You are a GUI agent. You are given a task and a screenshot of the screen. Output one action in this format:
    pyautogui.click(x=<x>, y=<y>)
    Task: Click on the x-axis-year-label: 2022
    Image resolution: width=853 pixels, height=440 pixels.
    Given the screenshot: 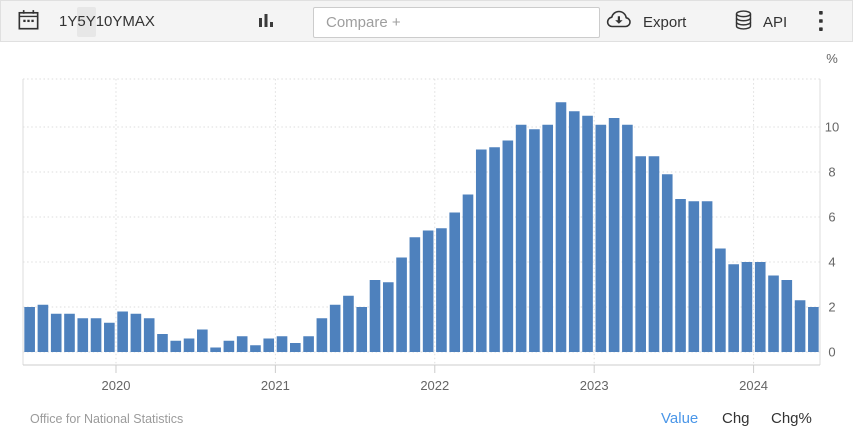 What is the action you would take?
    pyautogui.click(x=434, y=385)
    